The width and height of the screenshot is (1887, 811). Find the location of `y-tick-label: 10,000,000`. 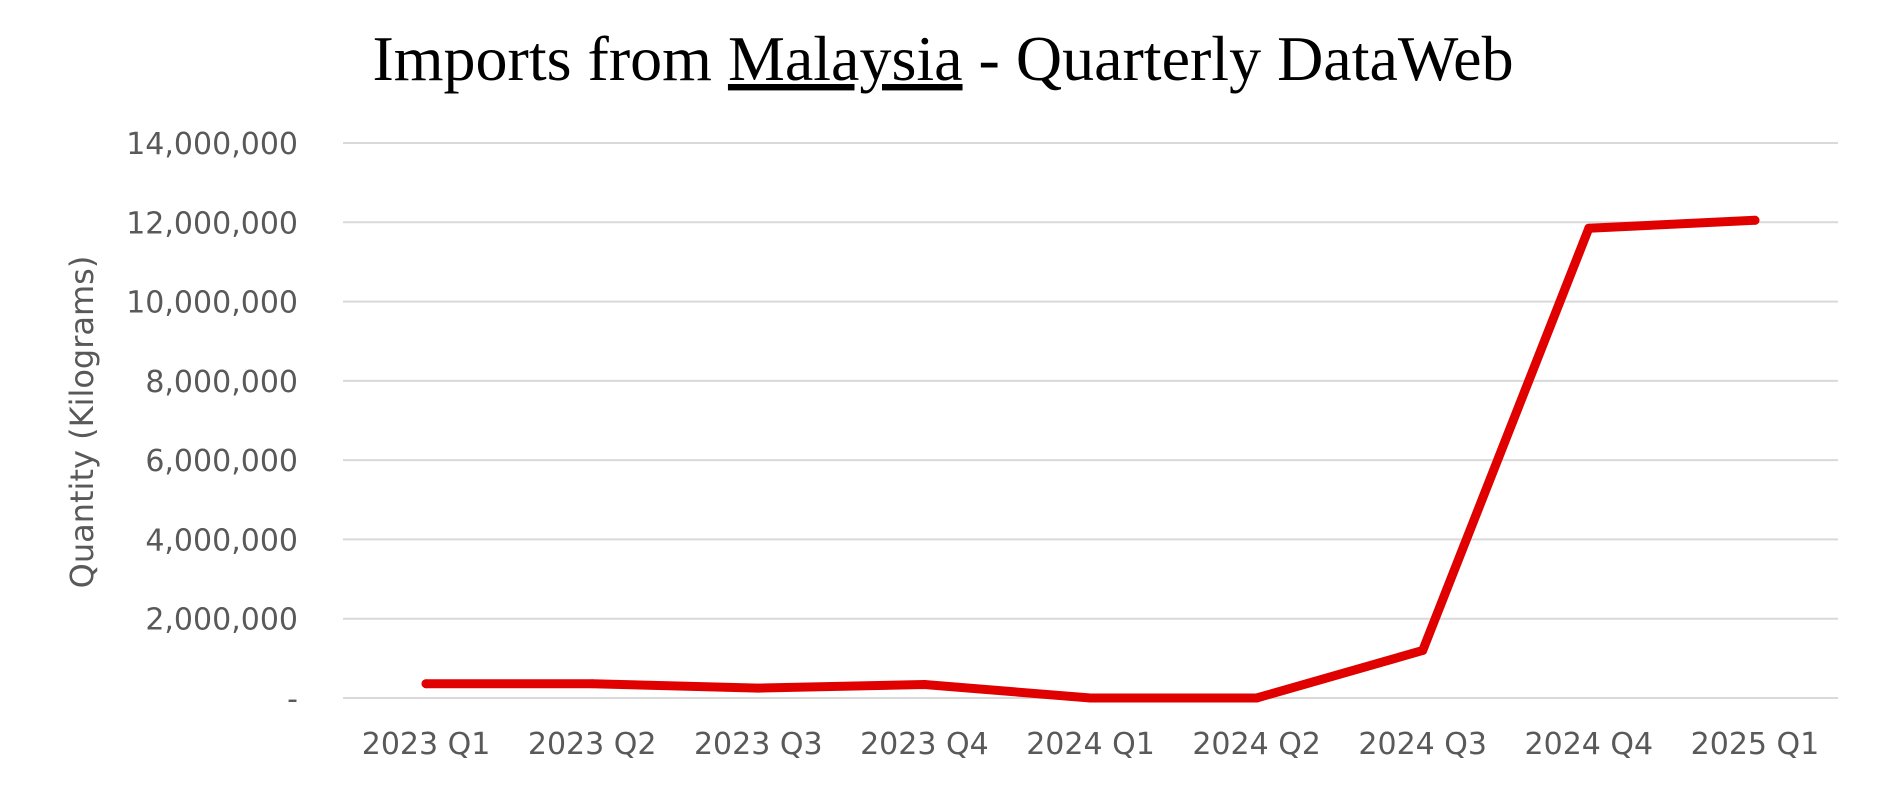

y-tick-label: 10,000,000 is located at coordinates (212, 303).